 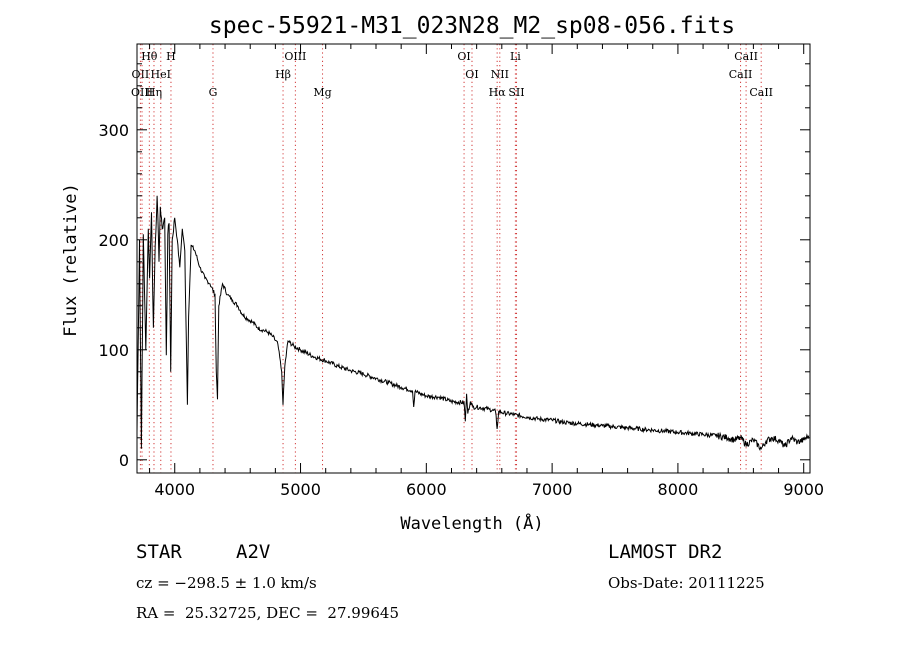 What do you see at coordinates (283, 74) in the screenshot?
I see `marker-label-8: Hβ` at bounding box center [283, 74].